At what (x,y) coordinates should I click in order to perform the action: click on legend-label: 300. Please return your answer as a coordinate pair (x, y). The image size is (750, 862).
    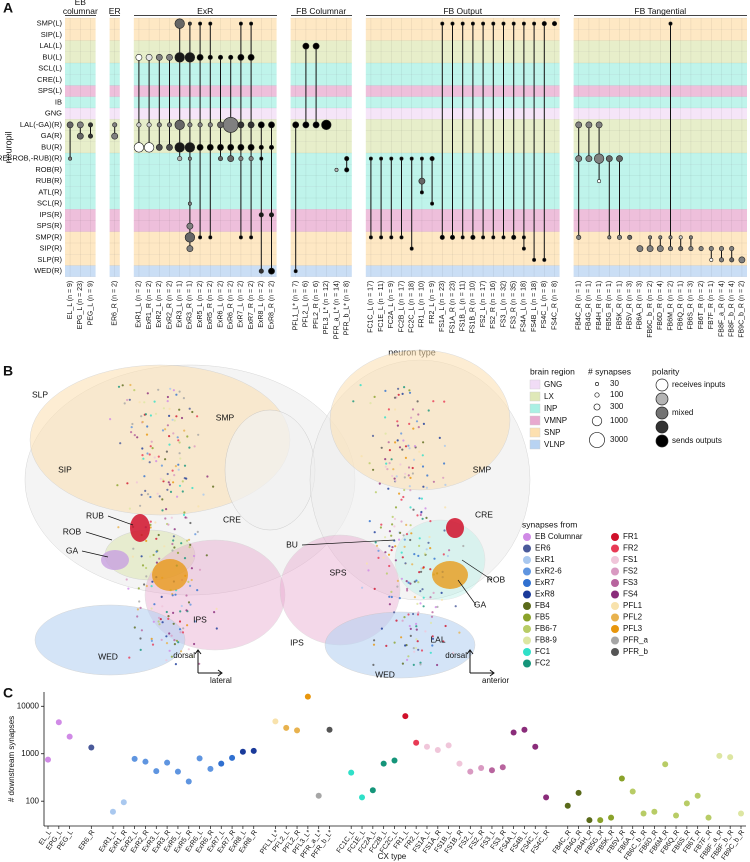
    Looking at the image, I should click on (617, 406).